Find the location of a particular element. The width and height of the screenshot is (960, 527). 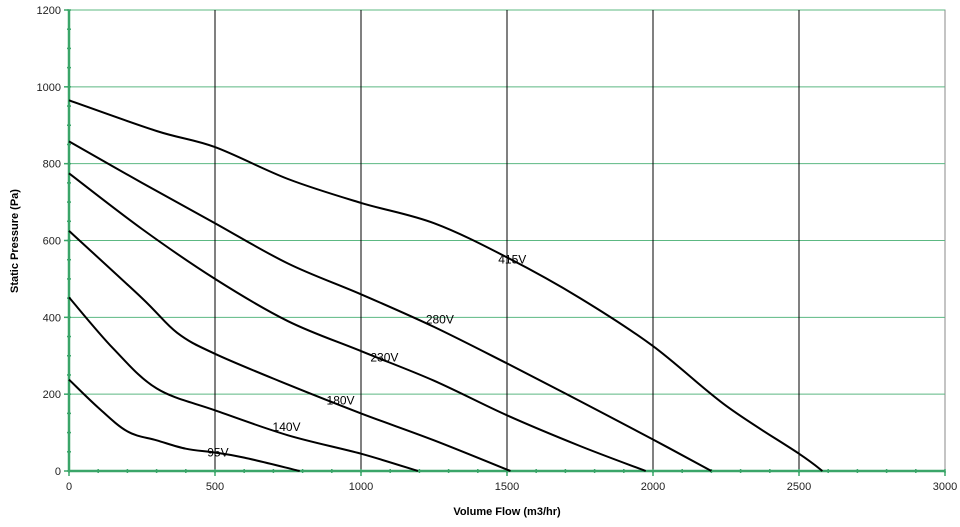

y-tick-label: 200 is located at coordinates (52, 395).